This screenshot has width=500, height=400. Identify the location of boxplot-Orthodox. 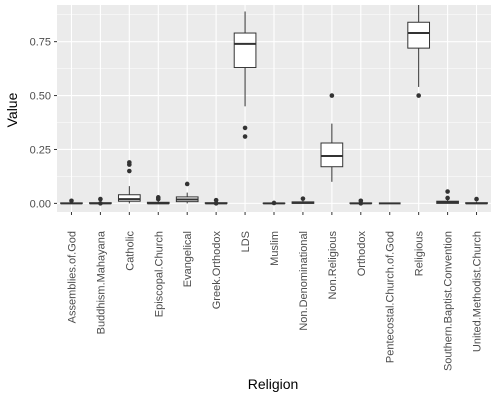
(361, 202).